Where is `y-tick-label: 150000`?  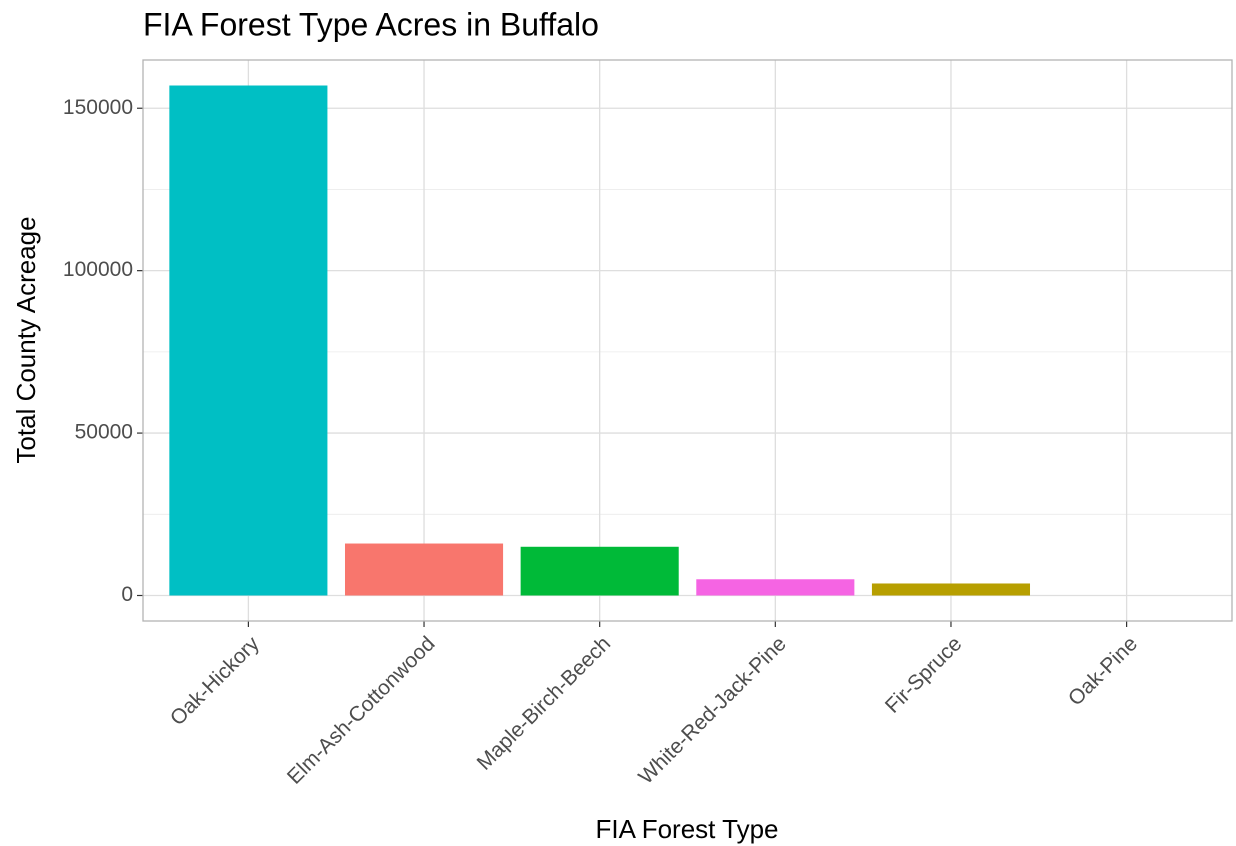 y-tick-label: 150000 is located at coordinates (98, 107).